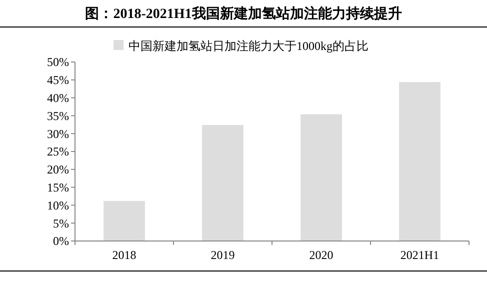  Describe the element at coordinates (58, 133) in the screenshot. I see `y-tick-label: 30%` at that location.